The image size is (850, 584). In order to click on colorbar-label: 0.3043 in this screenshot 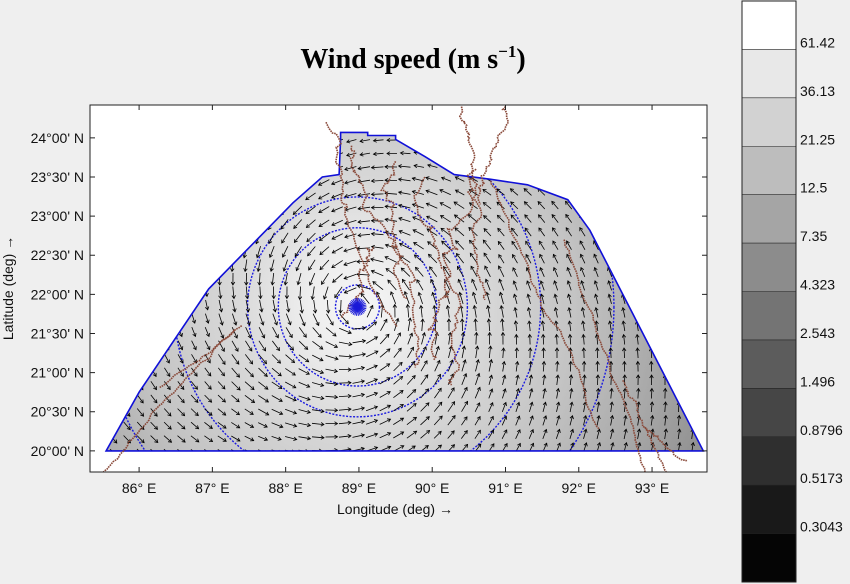, I will do `click(821, 527)`.